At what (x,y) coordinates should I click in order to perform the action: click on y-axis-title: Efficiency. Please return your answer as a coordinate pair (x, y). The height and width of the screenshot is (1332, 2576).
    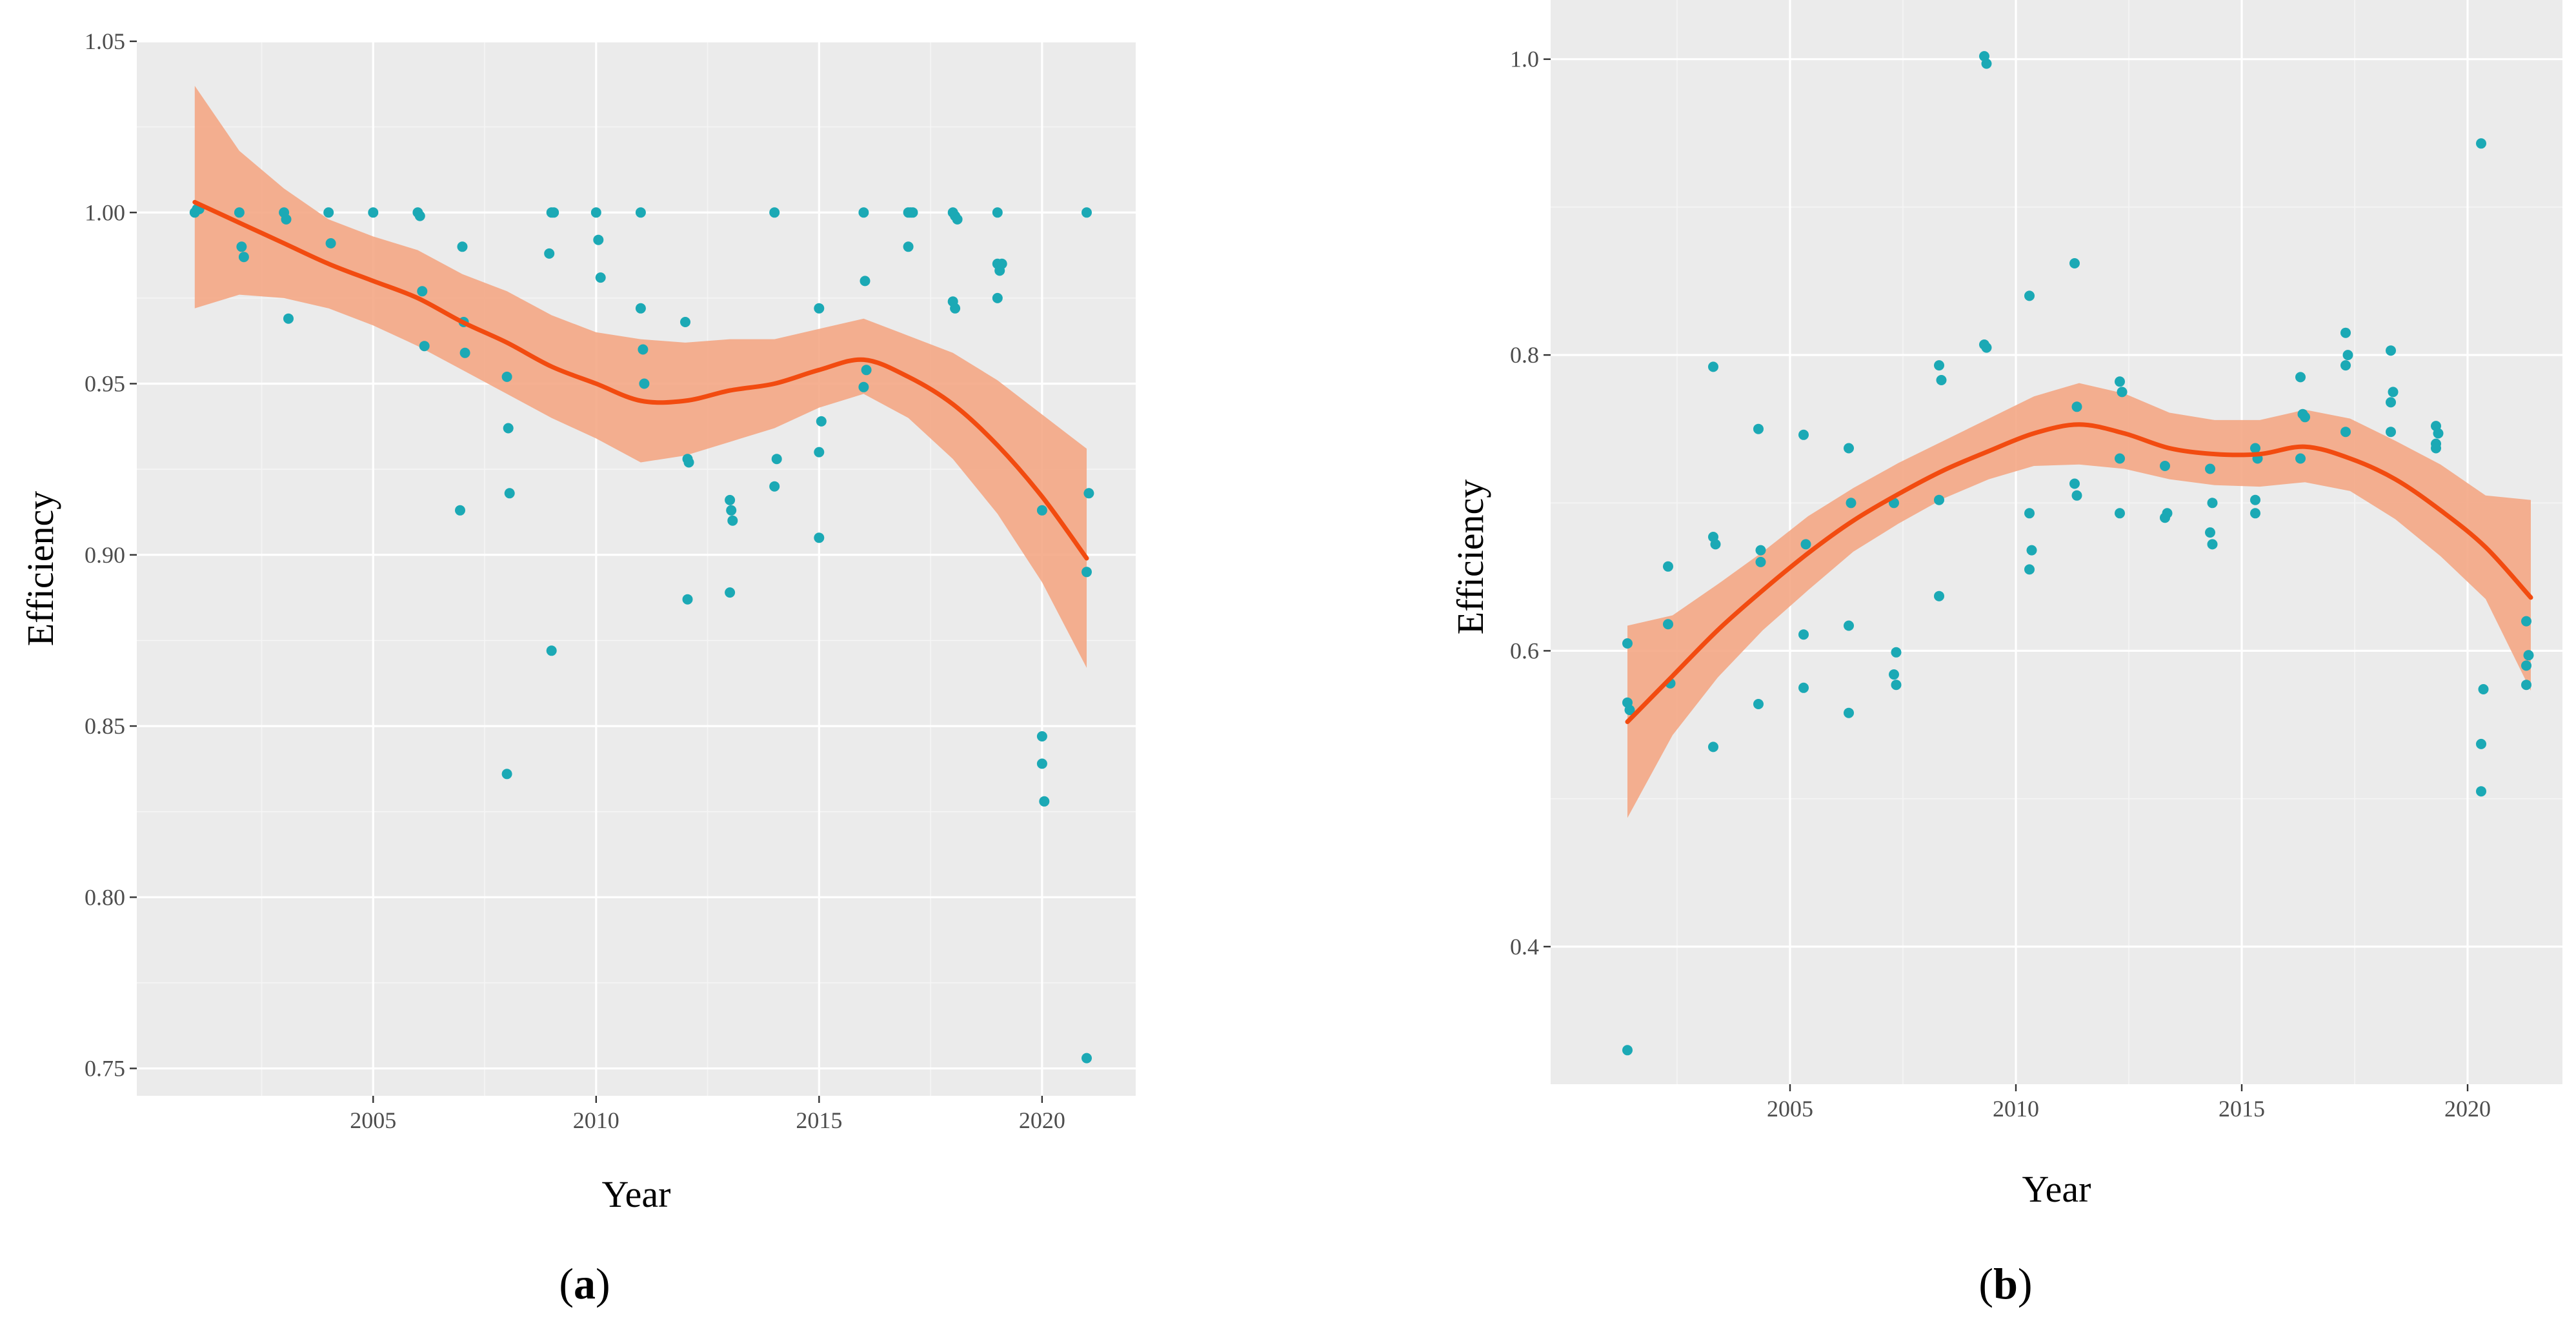
    Looking at the image, I should click on (40, 568).